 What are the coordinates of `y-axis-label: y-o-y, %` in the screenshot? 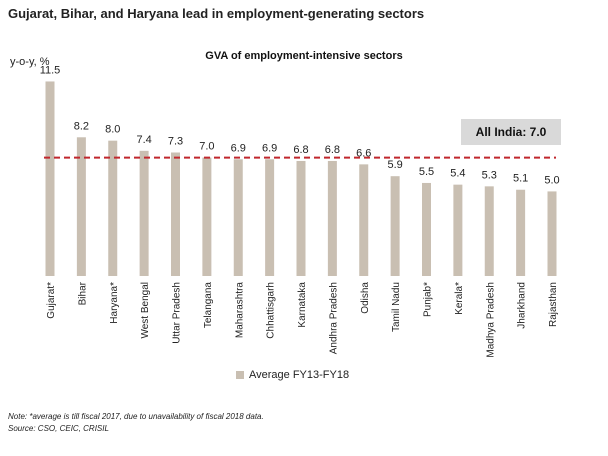 It's located at (30, 62).